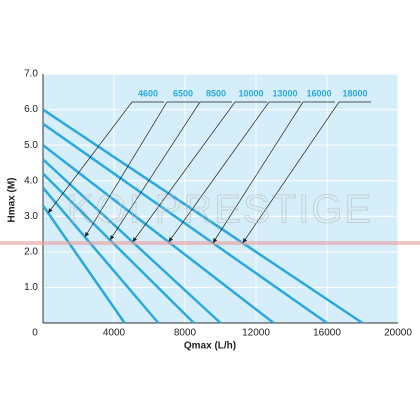  Describe the element at coordinates (12, 199) in the screenshot. I see `y-axis-label: Hmax (M)` at that location.